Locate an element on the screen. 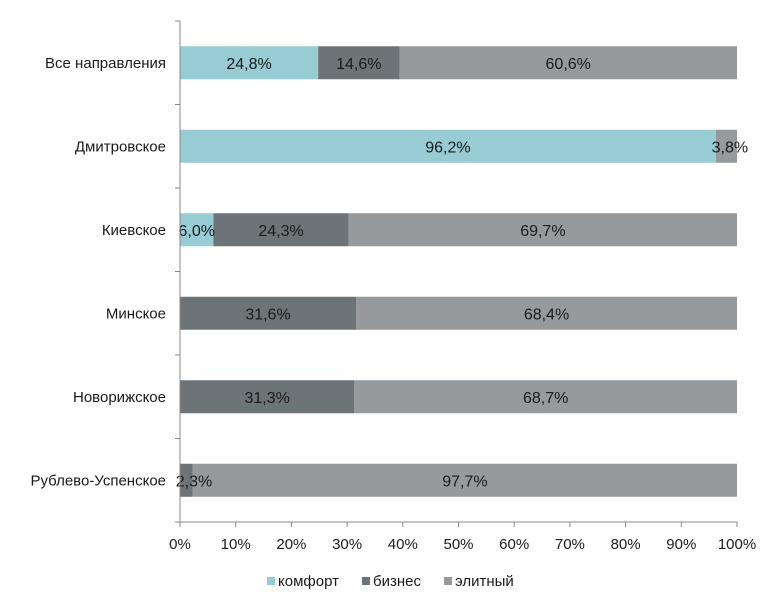 The image size is (781, 609). bar-бизнес-3 is located at coordinates (268, 313).